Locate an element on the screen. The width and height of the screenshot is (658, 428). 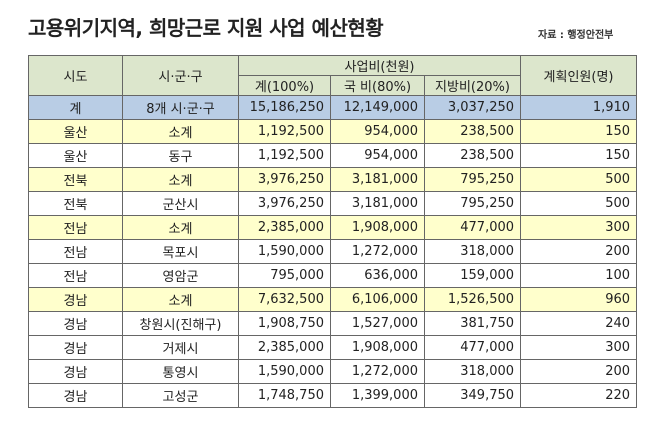
table-row: 전남 목포시 1,590,000 1,272,000 318,000 200 is located at coordinates (333, 251).